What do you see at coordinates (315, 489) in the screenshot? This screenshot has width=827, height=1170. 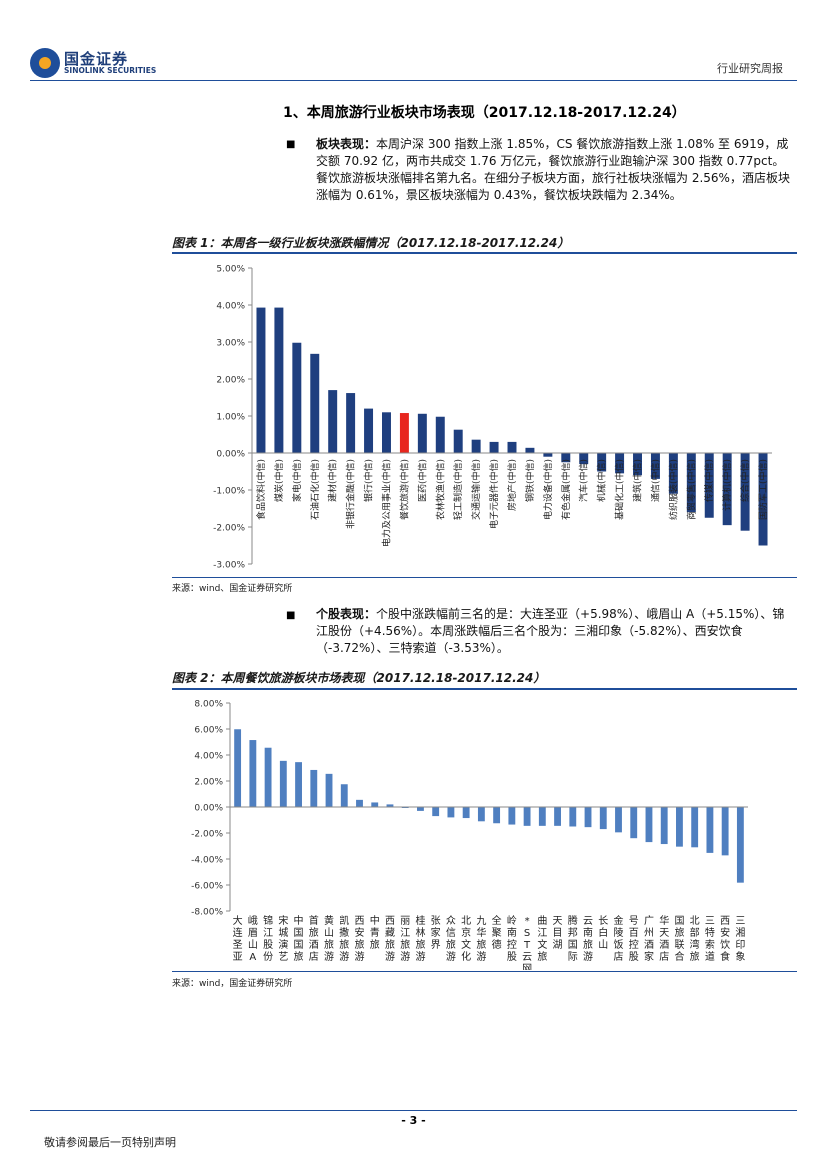 I see `x-tick-label: 石油石化(中信)` at bounding box center [315, 489].